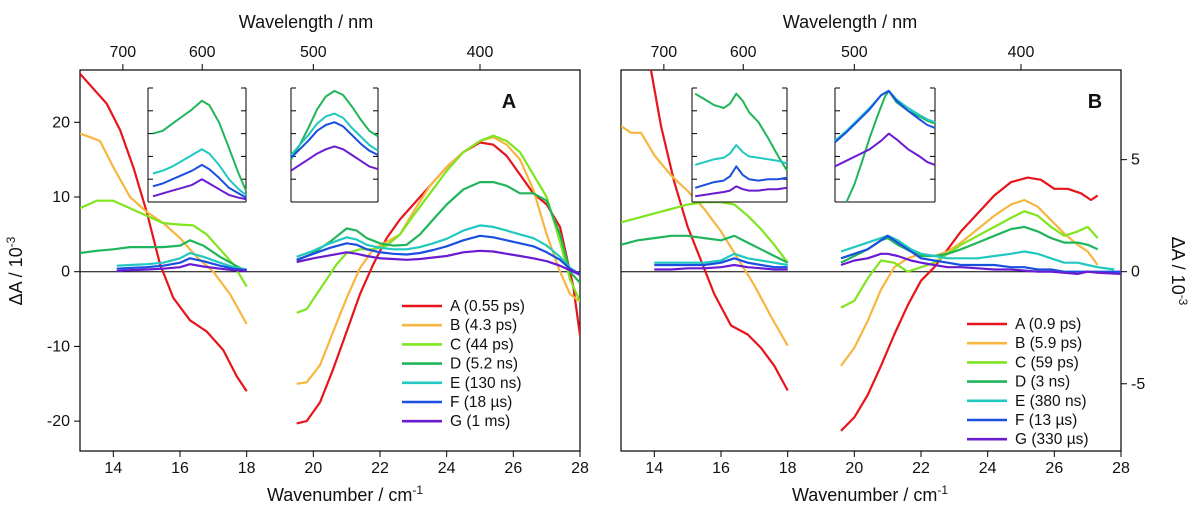 This screenshot has width=1195, height=511. I want to click on x-tick-label-a: 20, so click(313, 468).